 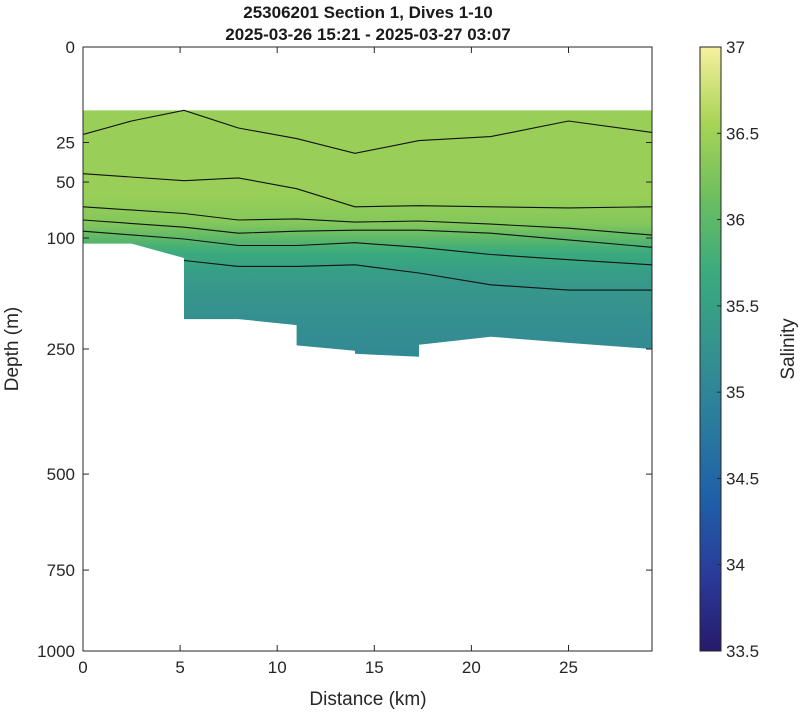 I want to click on y-tick-label: 50, so click(x=65, y=182).